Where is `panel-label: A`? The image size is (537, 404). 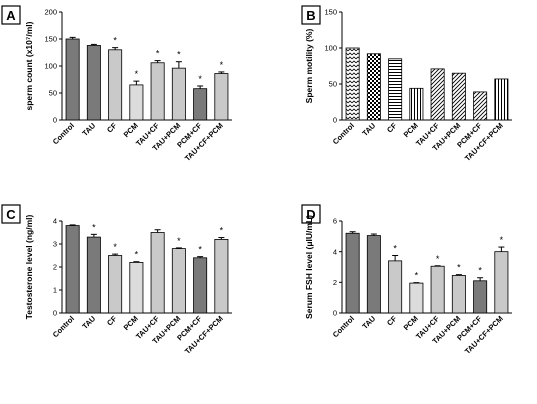 panel-label: A is located at coordinates (11, 15).